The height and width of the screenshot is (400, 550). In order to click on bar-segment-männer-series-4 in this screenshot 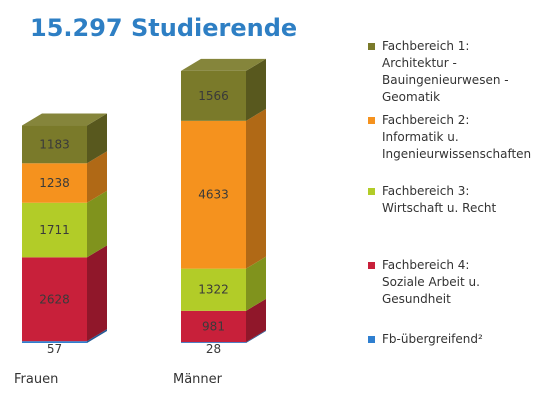, I will do `click(223, 89)`.